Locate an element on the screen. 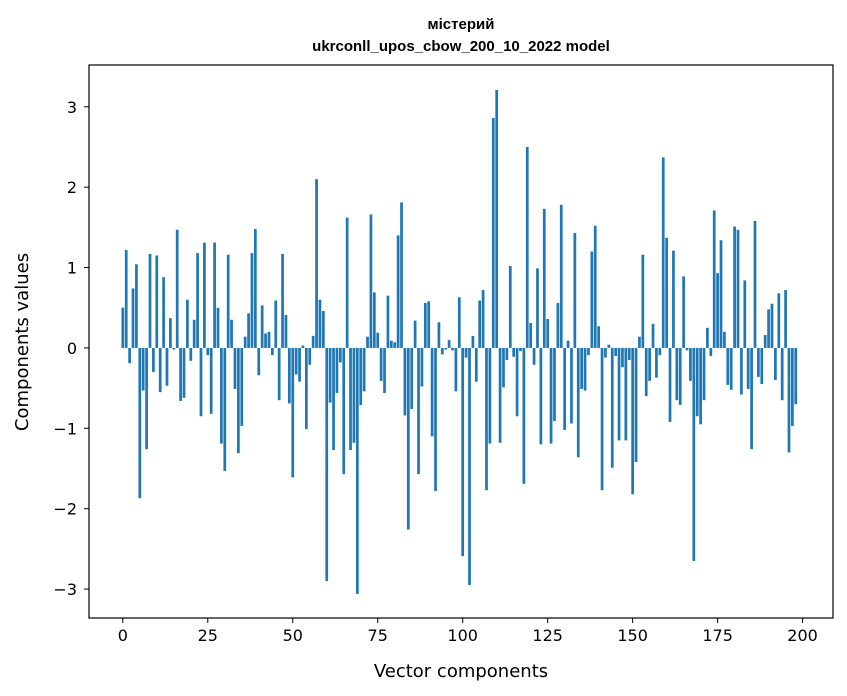 This screenshot has width=847, height=696. chart-title-line1: містерий is located at coordinates (461, 24).